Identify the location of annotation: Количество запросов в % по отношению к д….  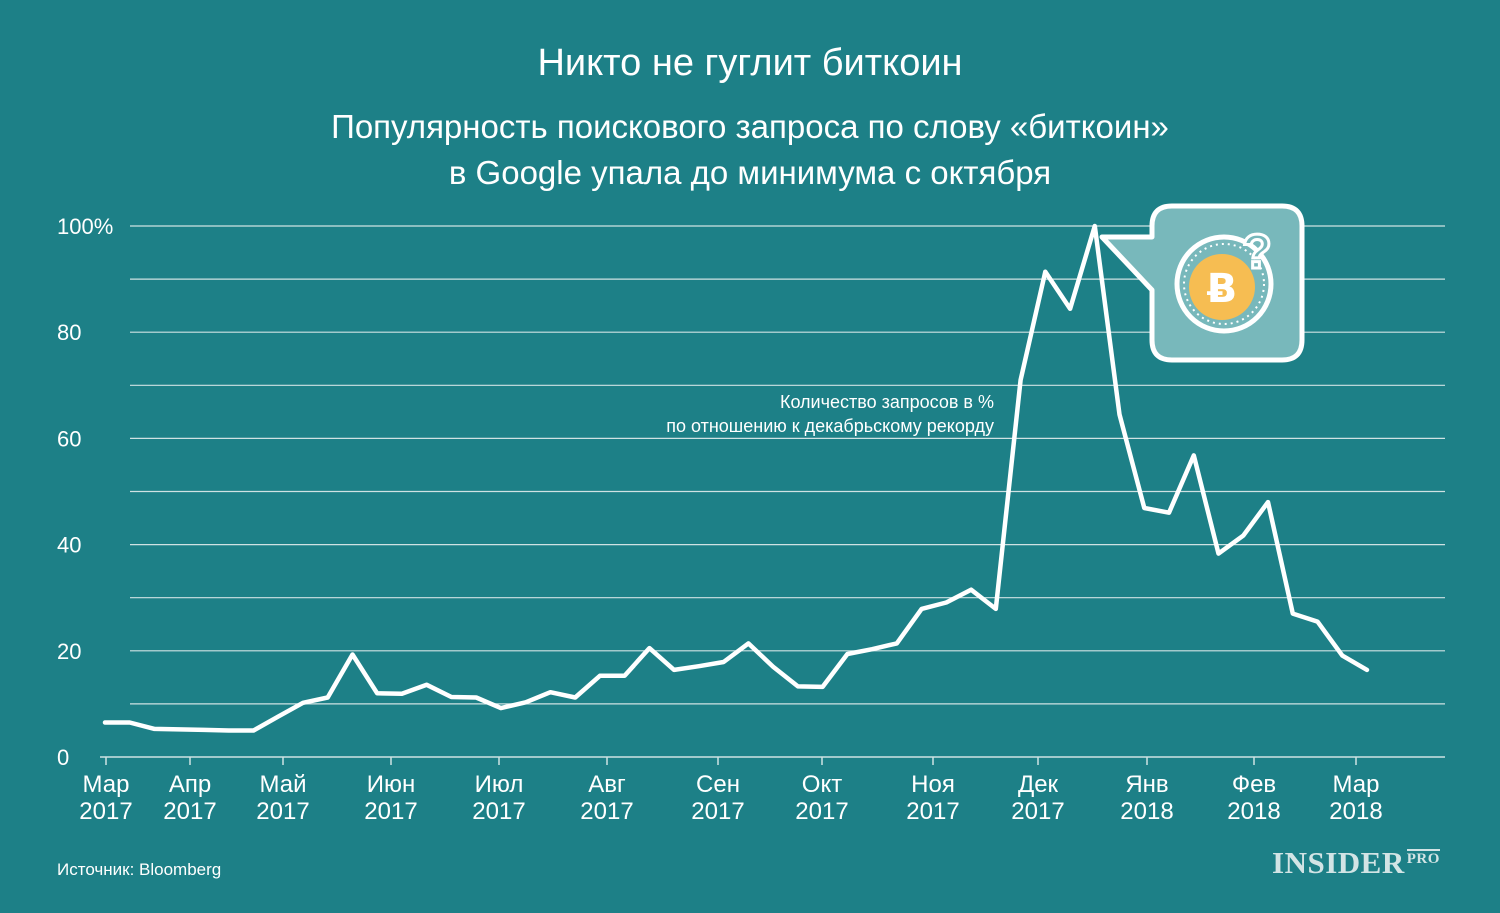
(830, 414).